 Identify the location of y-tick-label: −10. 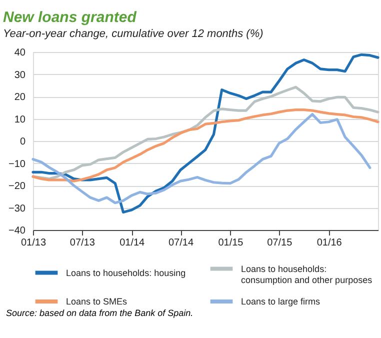
(17, 164).